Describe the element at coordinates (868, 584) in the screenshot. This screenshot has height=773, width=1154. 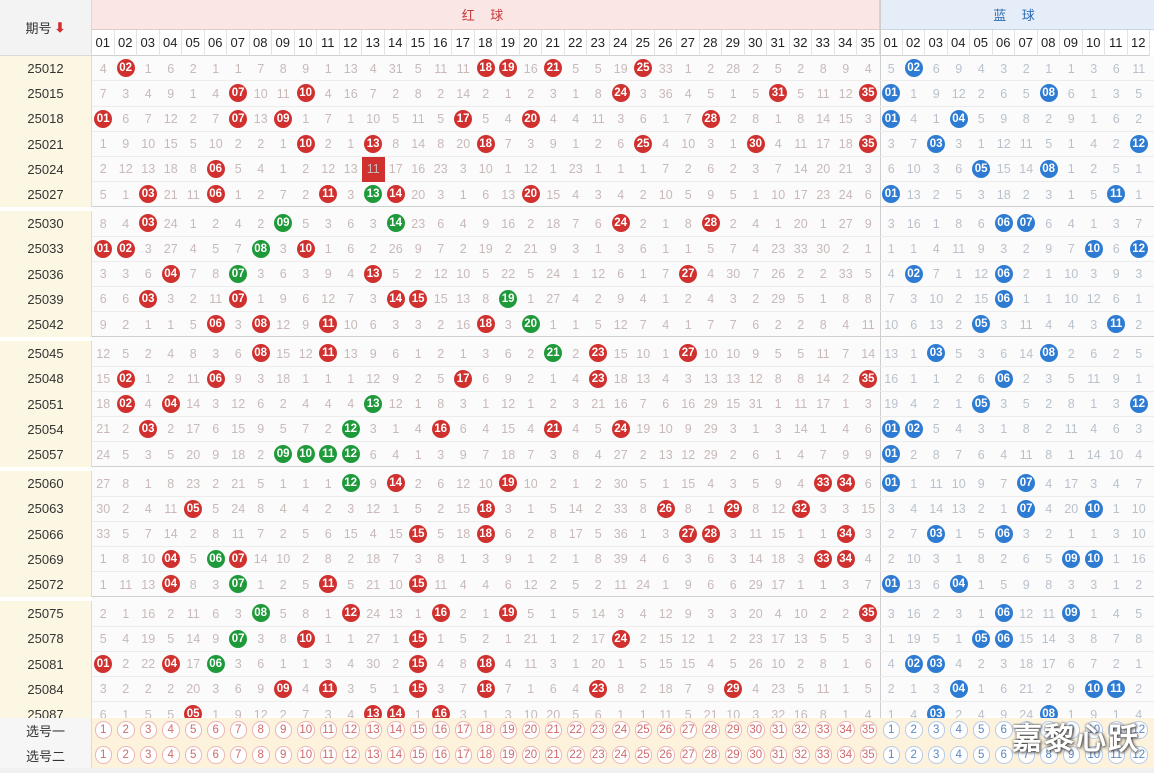
I see `red-miss-count: 7` at that location.